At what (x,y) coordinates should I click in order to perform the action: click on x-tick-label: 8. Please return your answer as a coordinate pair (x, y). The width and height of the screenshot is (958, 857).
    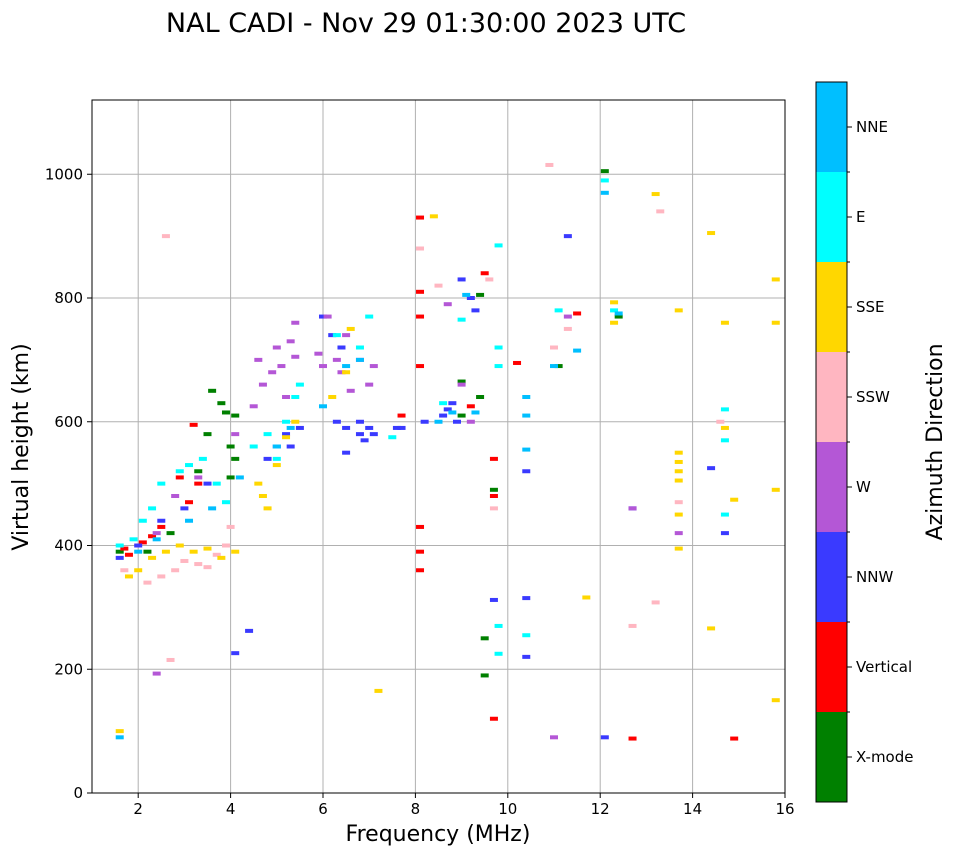
    Looking at the image, I should click on (416, 809).